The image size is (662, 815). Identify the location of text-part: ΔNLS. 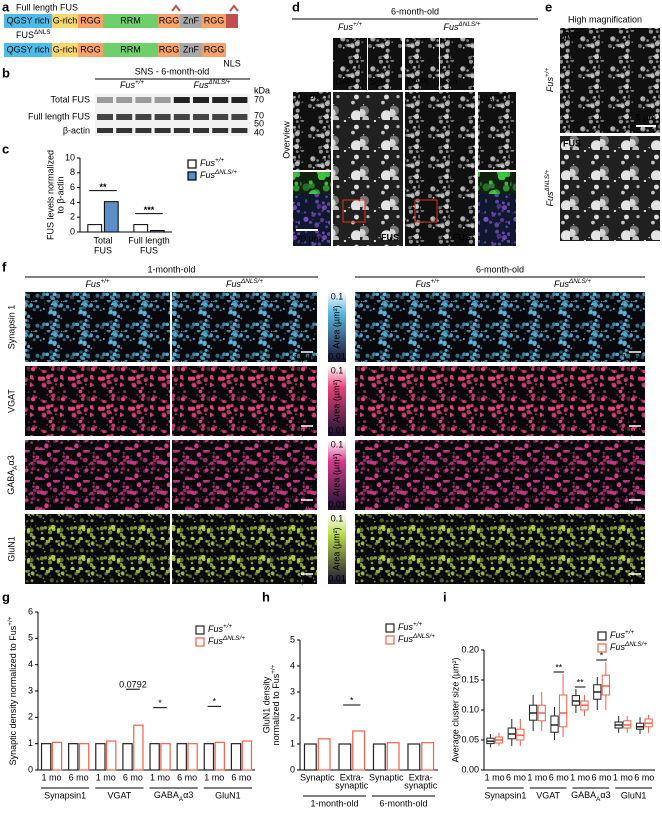
(42, 32).